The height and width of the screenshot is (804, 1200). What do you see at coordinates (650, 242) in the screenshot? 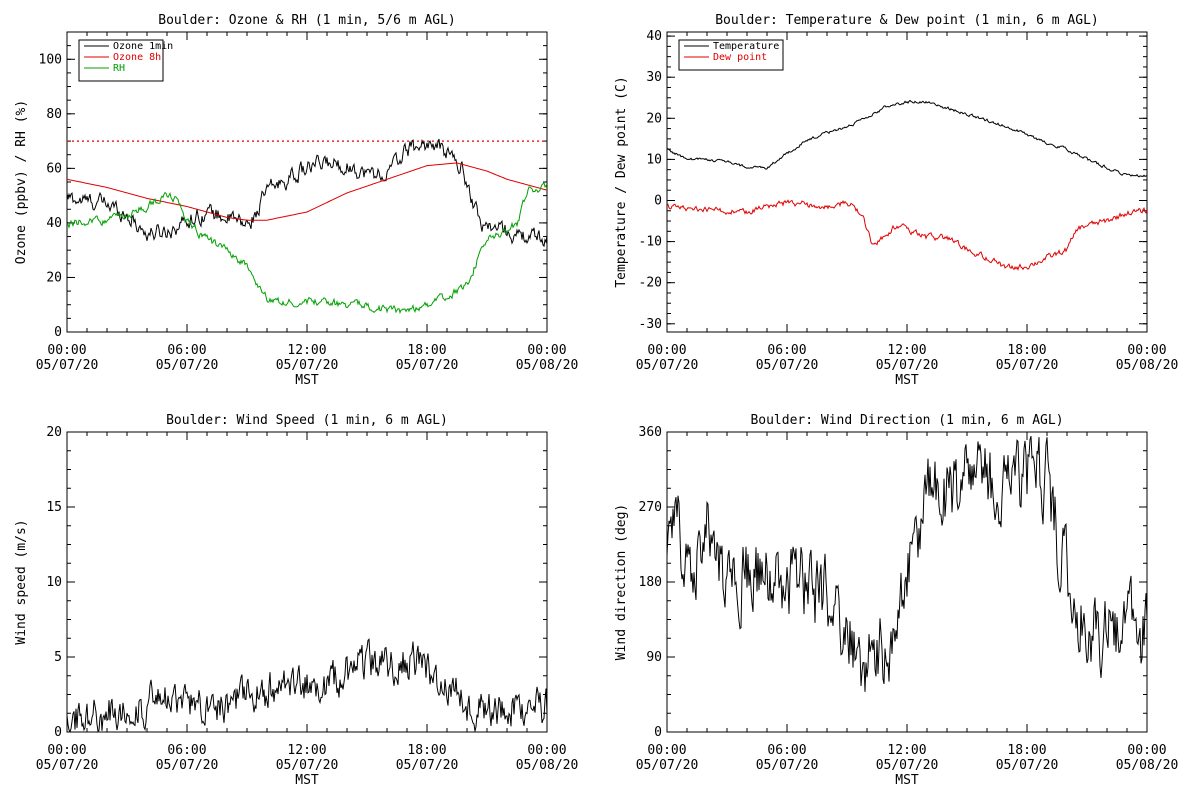
I see `y-tick-label: -10` at bounding box center [650, 242].